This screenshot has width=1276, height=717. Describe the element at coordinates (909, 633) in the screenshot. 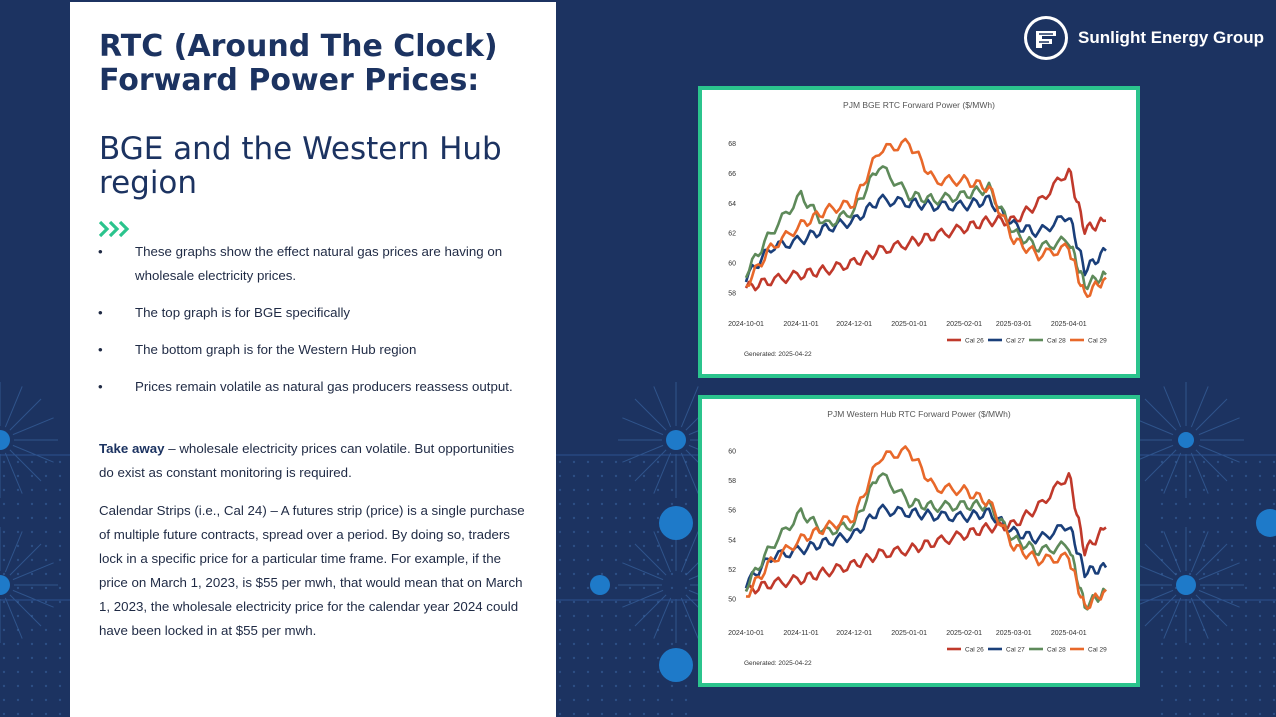

I see `x-tick-label: 2025-01-01` at that location.